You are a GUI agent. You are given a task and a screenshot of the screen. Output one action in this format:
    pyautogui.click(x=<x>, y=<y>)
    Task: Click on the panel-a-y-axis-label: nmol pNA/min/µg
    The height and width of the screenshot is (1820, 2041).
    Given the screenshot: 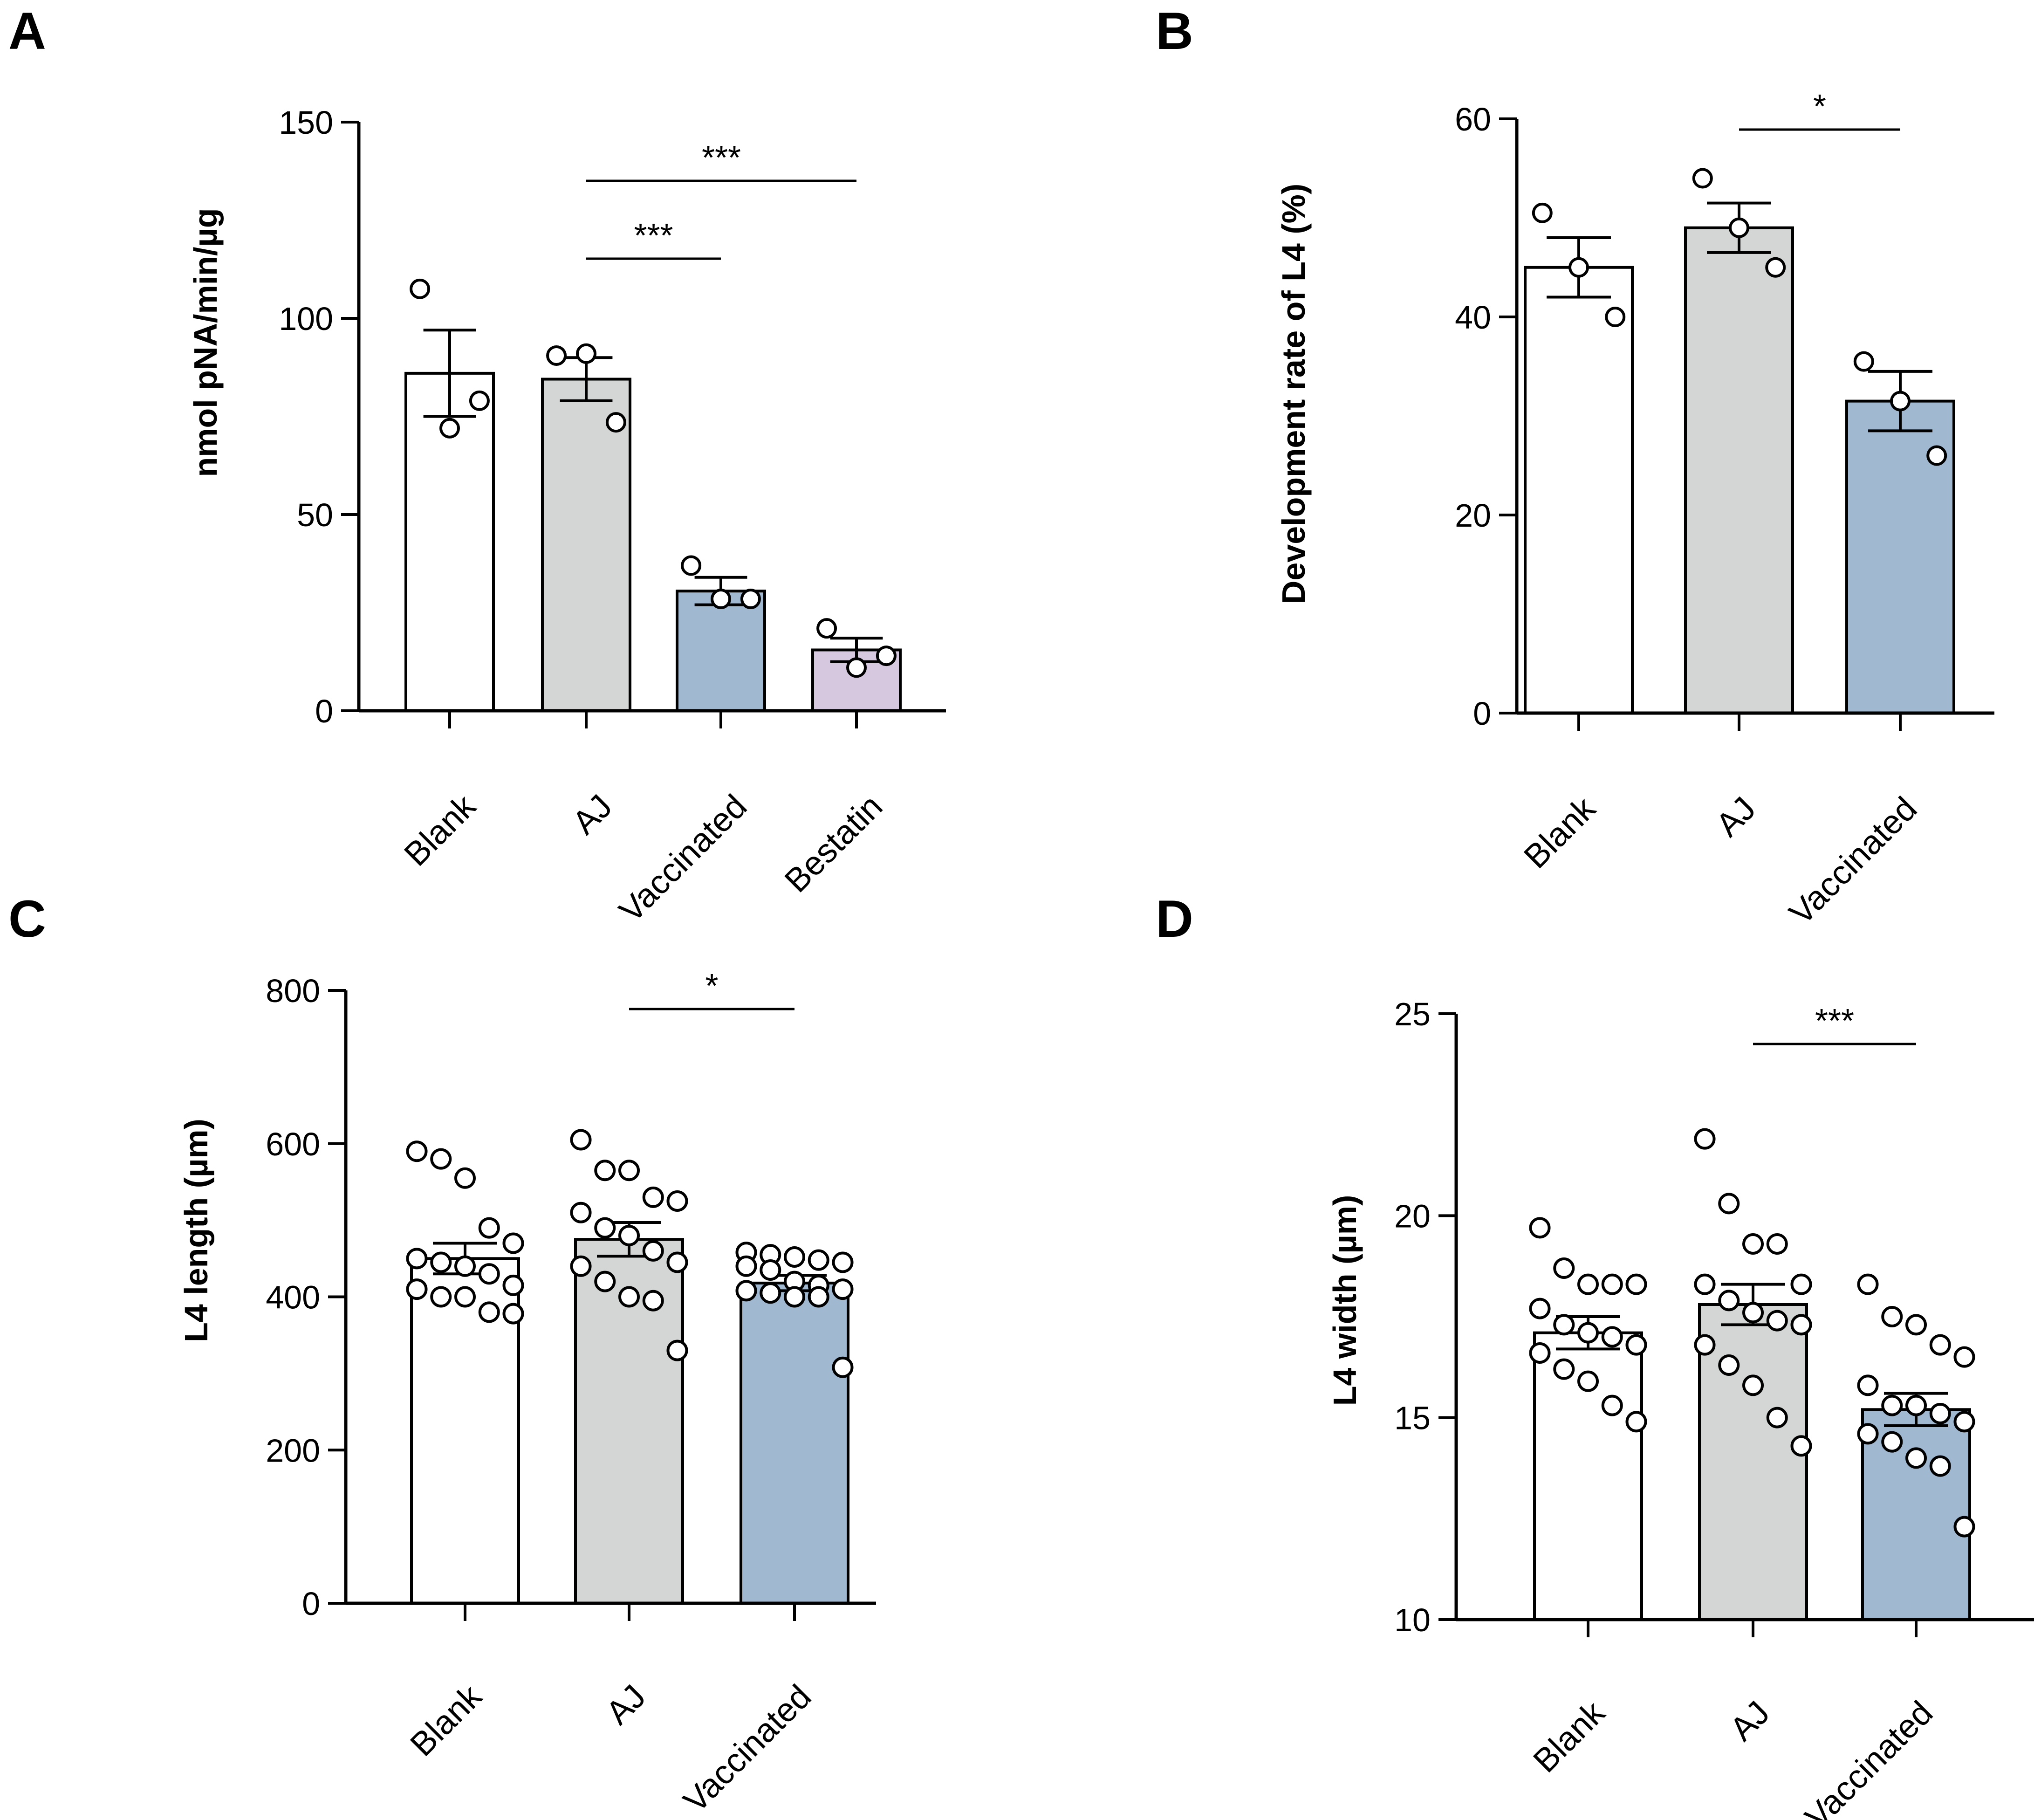 What is the action you would take?
    pyautogui.click(x=205, y=342)
    